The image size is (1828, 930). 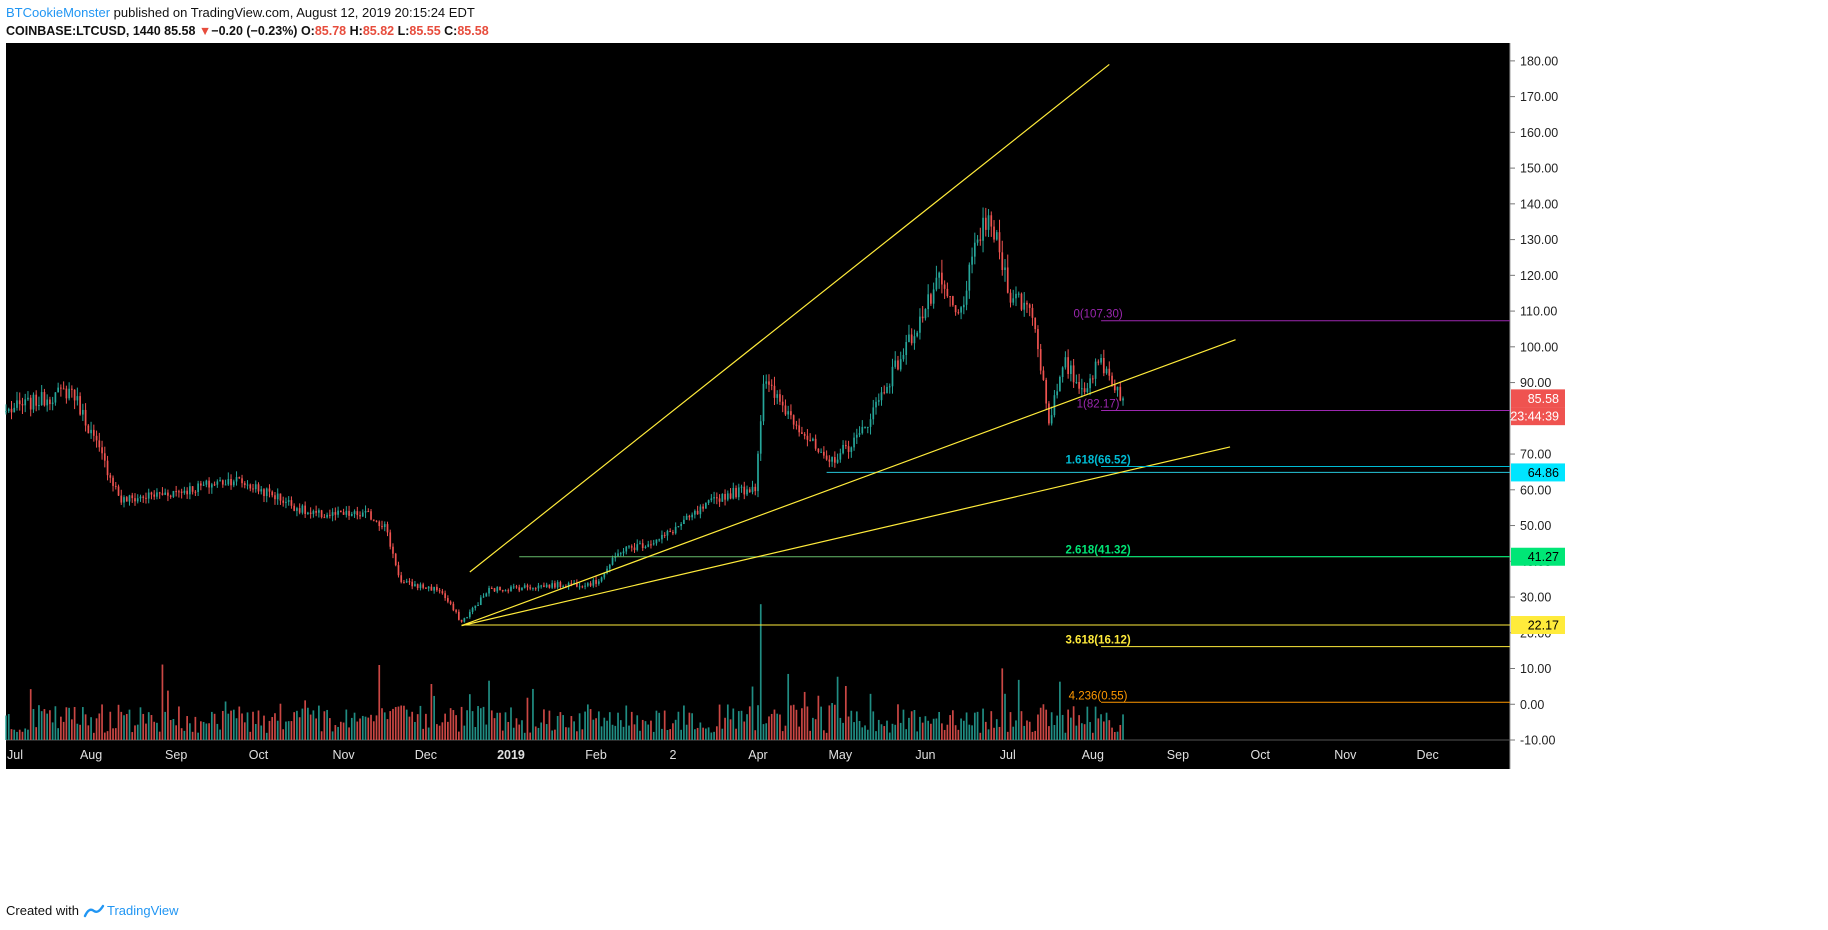 What do you see at coordinates (180, 31) in the screenshot?
I see `last-price: 85.58` at bounding box center [180, 31].